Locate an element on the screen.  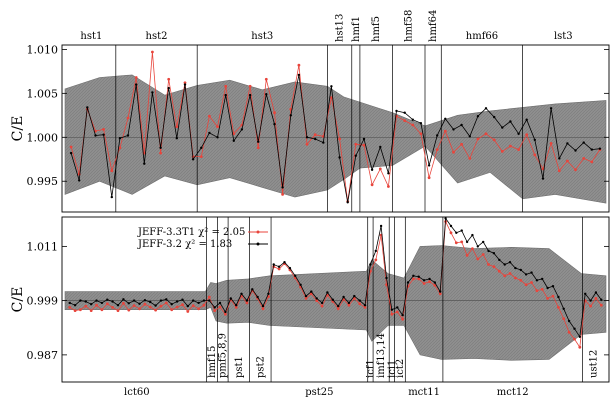
group-label: imf13,14 is located at coordinates (381, 355).